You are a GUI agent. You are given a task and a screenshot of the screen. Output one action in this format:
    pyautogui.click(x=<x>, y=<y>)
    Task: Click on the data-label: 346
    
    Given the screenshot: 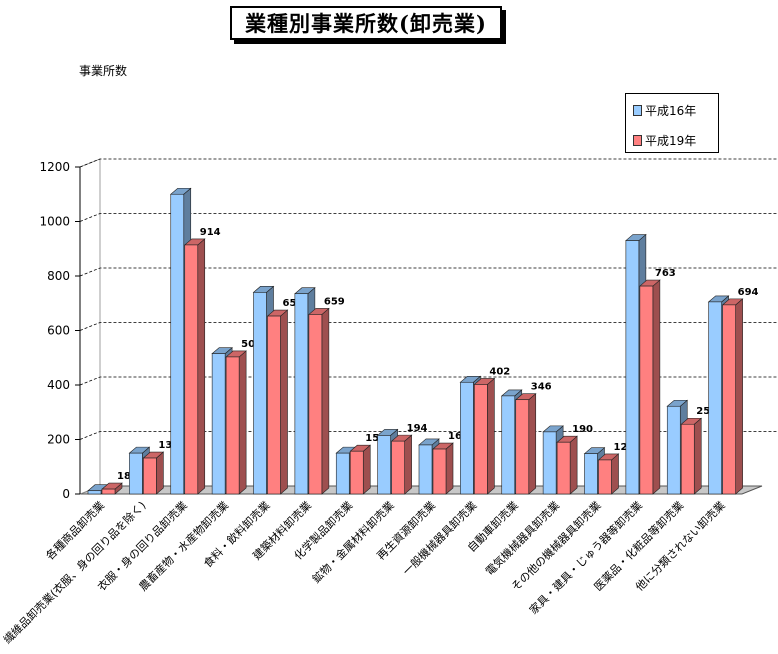 What is the action you would take?
    pyautogui.click(x=541, y=387)
    